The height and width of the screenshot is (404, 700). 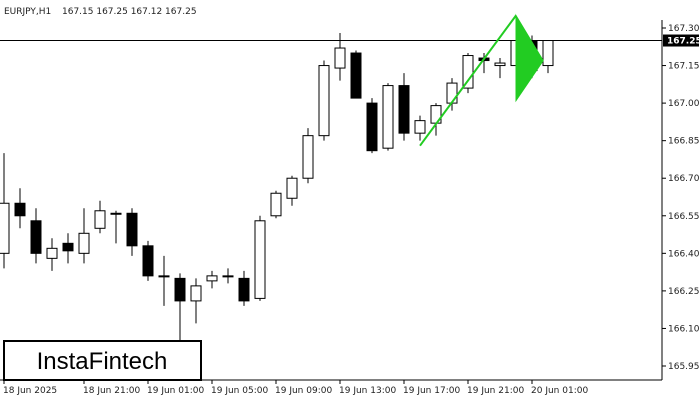 I want to click on x-tick-label: 19 Jun 09:00, so click(x=303, y=391).